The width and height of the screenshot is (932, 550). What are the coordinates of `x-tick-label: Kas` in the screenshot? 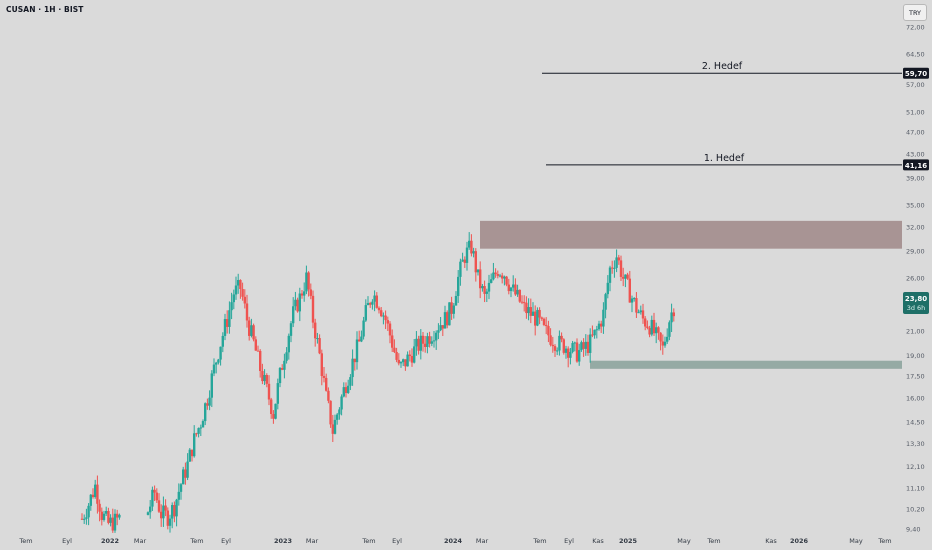 It's located at (598, 541).